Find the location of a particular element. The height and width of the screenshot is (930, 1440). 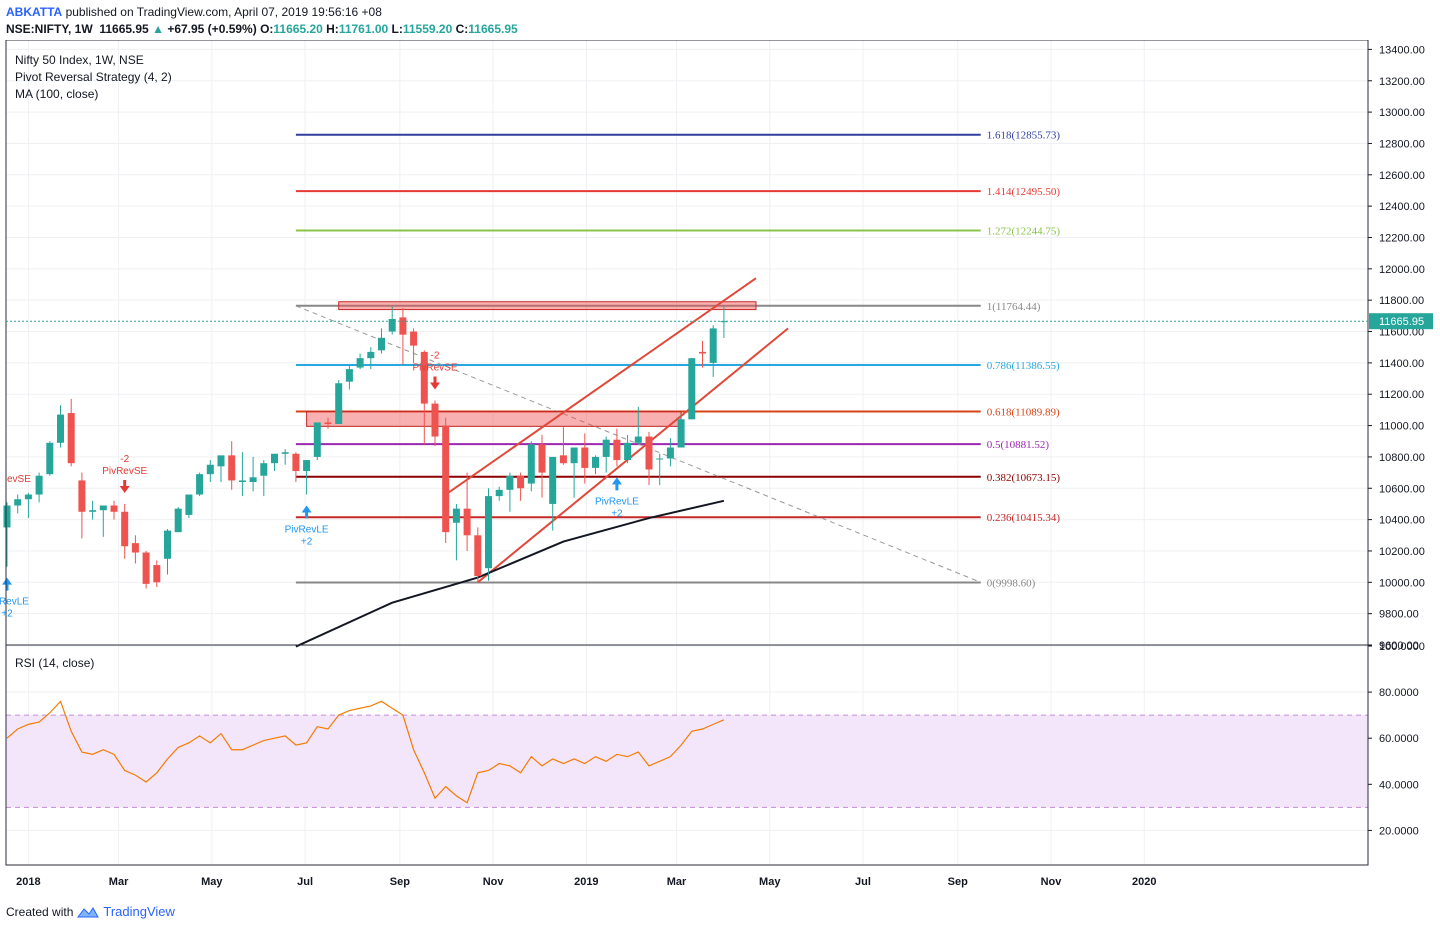

y-tick-label: 11600.00 is located at coordinates (1401, 333).